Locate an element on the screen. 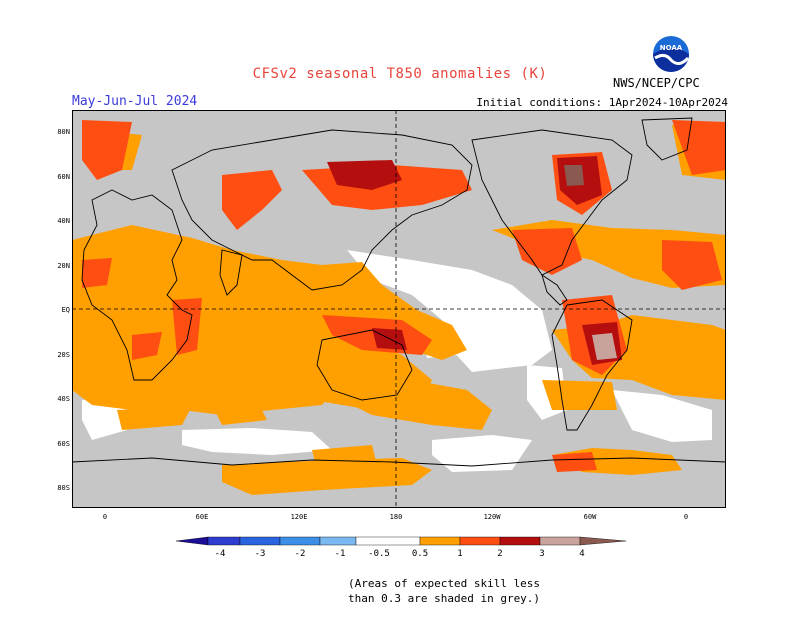  lat-label: 40S is located at coordinates (63, 399).